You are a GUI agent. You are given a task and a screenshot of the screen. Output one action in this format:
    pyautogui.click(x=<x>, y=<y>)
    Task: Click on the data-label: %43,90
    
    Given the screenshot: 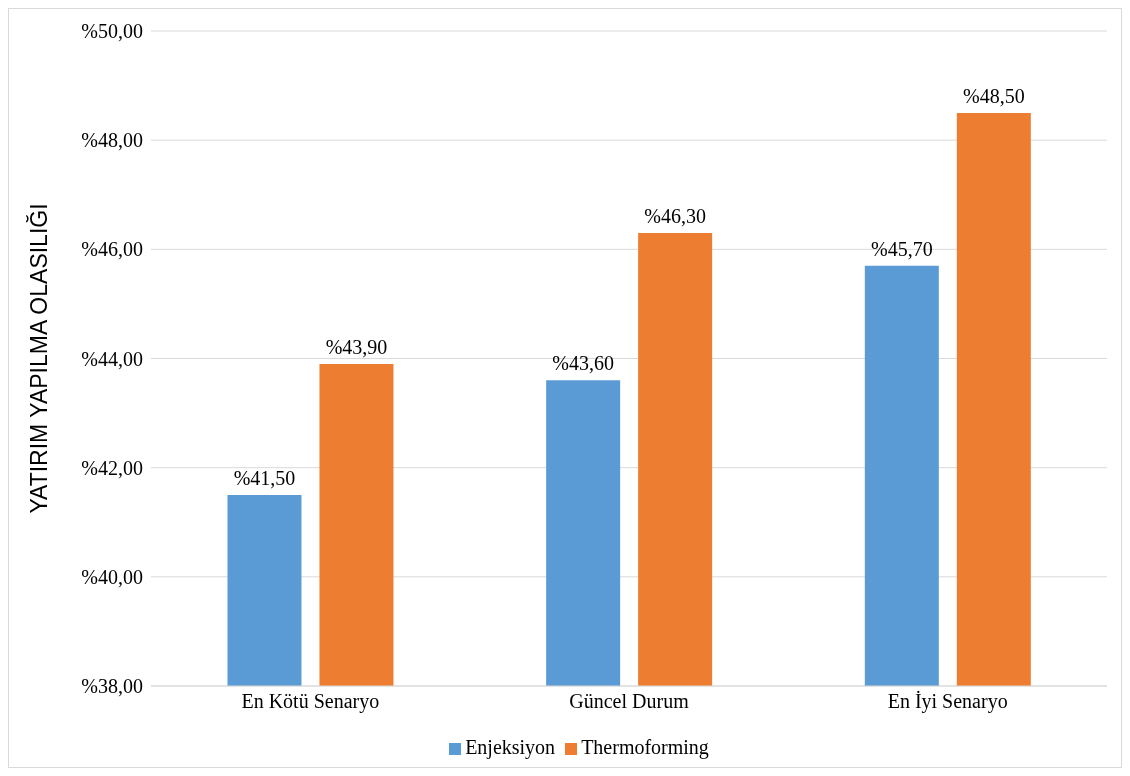 What is the action you would take?
    pyautogui.click(x=356, y=346)
    